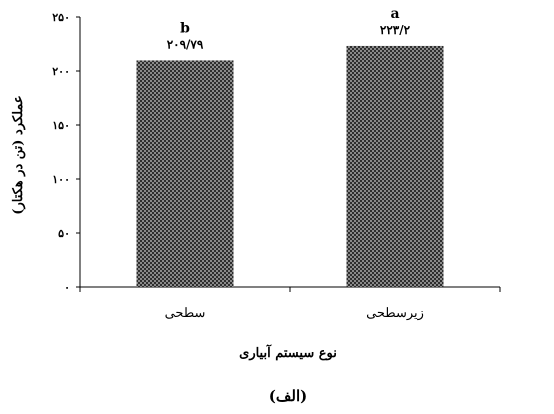 Image resolution: width=554 pixels, height=414 pixels. Describe the element at coordinates (288, 396) in the screenshot. I see `figure-caption: (الف)` at that location.